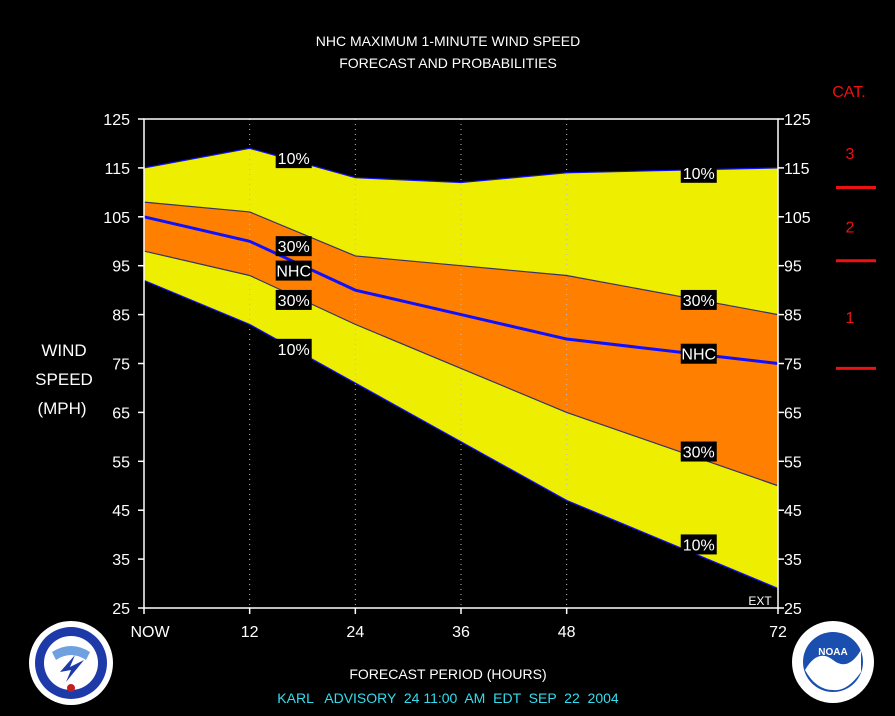  I want to click on y-tick-label-right: 125, so click(797, 120).